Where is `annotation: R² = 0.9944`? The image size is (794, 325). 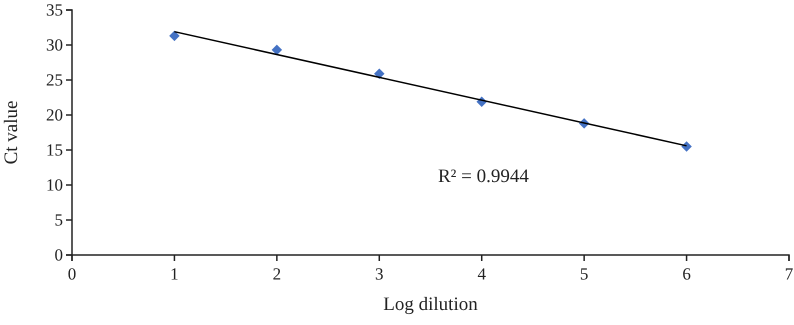 annotation: R² = 0.9944 is located at coordinates (484, 177).